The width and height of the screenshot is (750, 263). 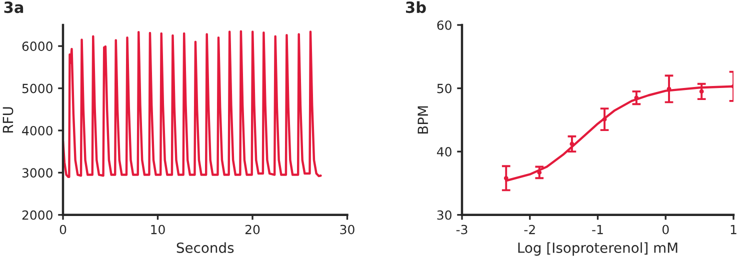 I want to click on y-axis-title: RFU, so click(x=8, y=119).